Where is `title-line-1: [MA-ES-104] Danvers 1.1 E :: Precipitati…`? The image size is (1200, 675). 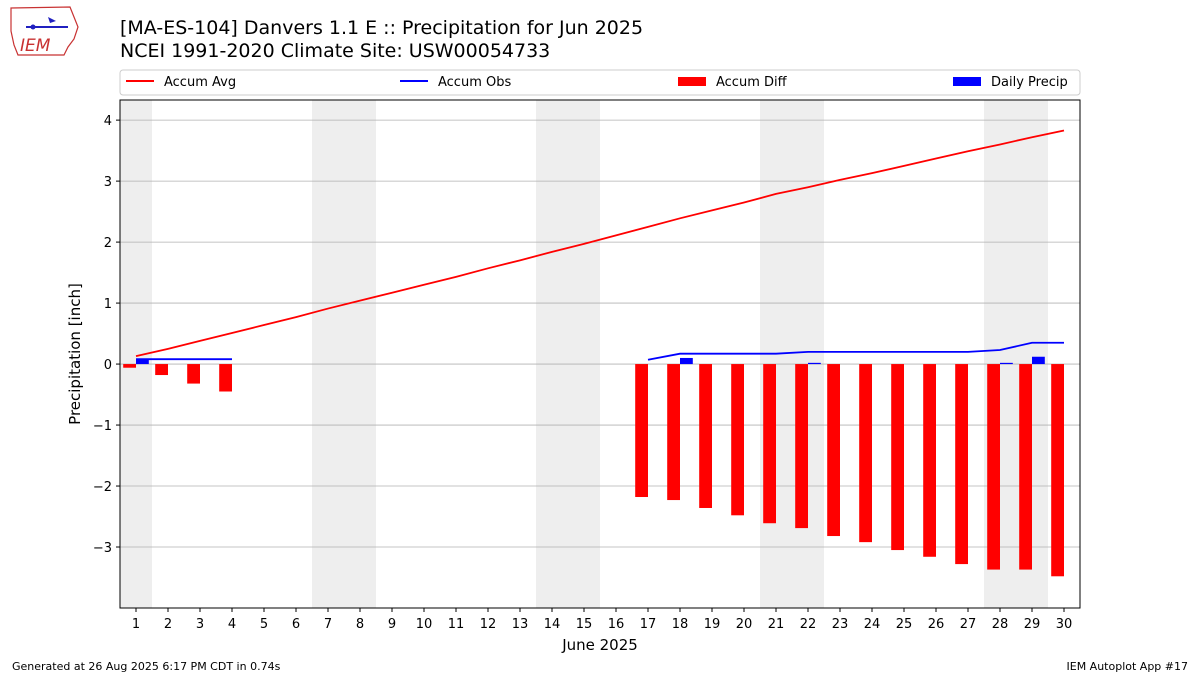
title-line-1: [MA-ES-104] Danvers 1.1 E :: Precipitati… is located at coordinates (382, 28).